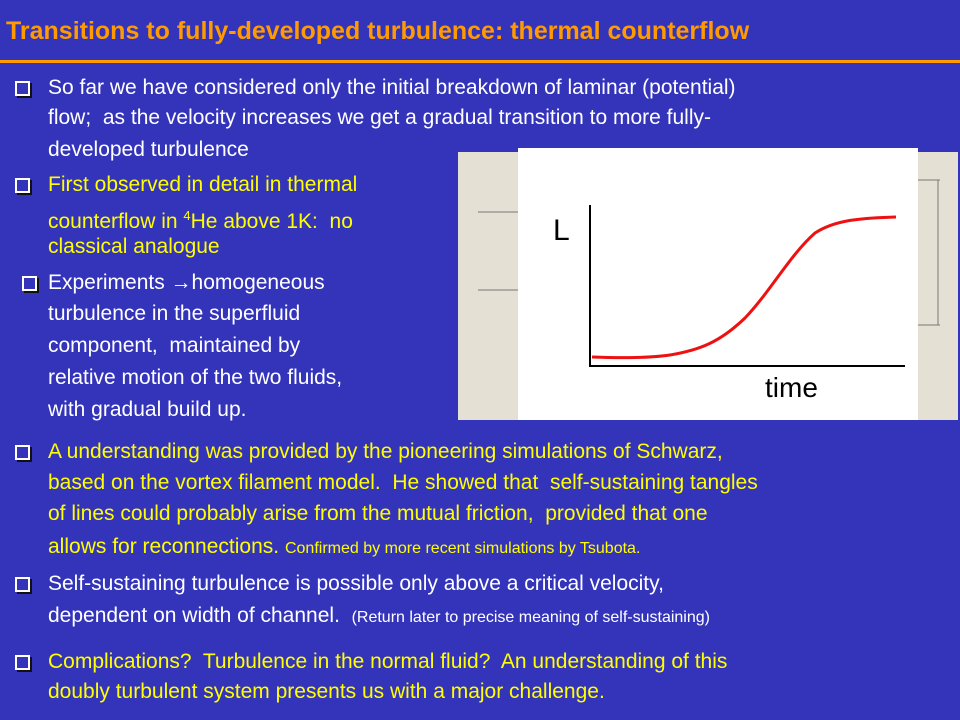 This screenshot has height=720, width=960. I want to click on text-line: turbulence in the superfluid, so click(174, 313).